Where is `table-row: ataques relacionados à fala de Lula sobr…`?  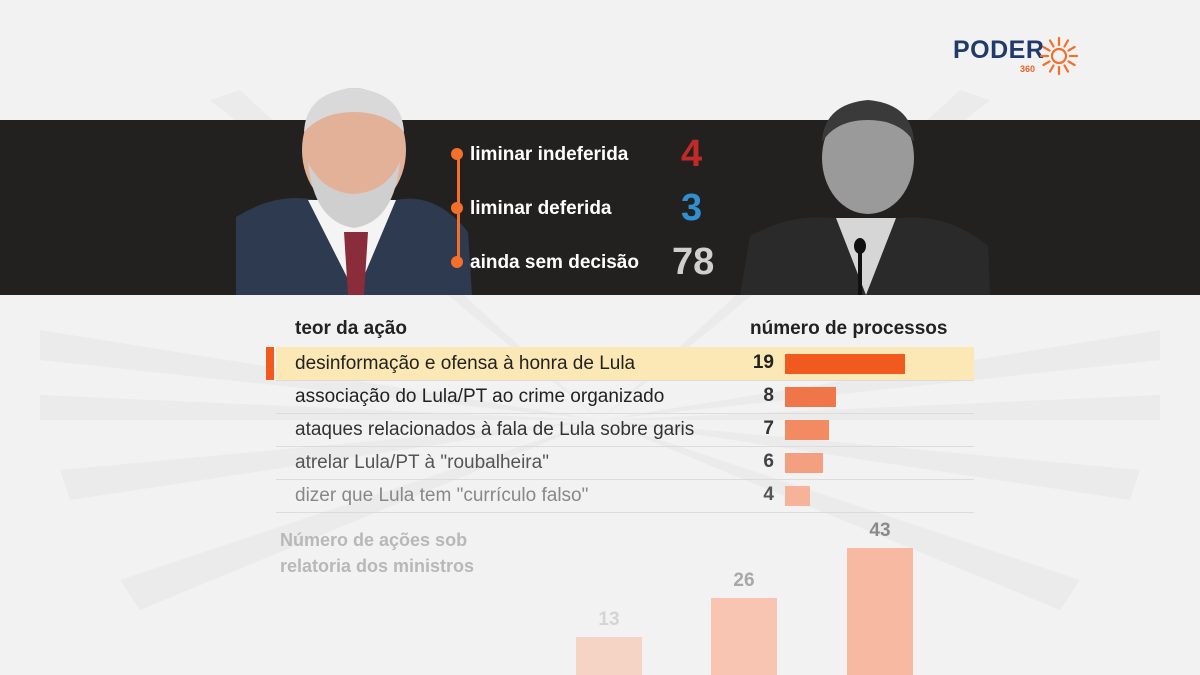
table-row: ataques relacionados à fala de Lula sobr… is located at coordinates (625, 430).